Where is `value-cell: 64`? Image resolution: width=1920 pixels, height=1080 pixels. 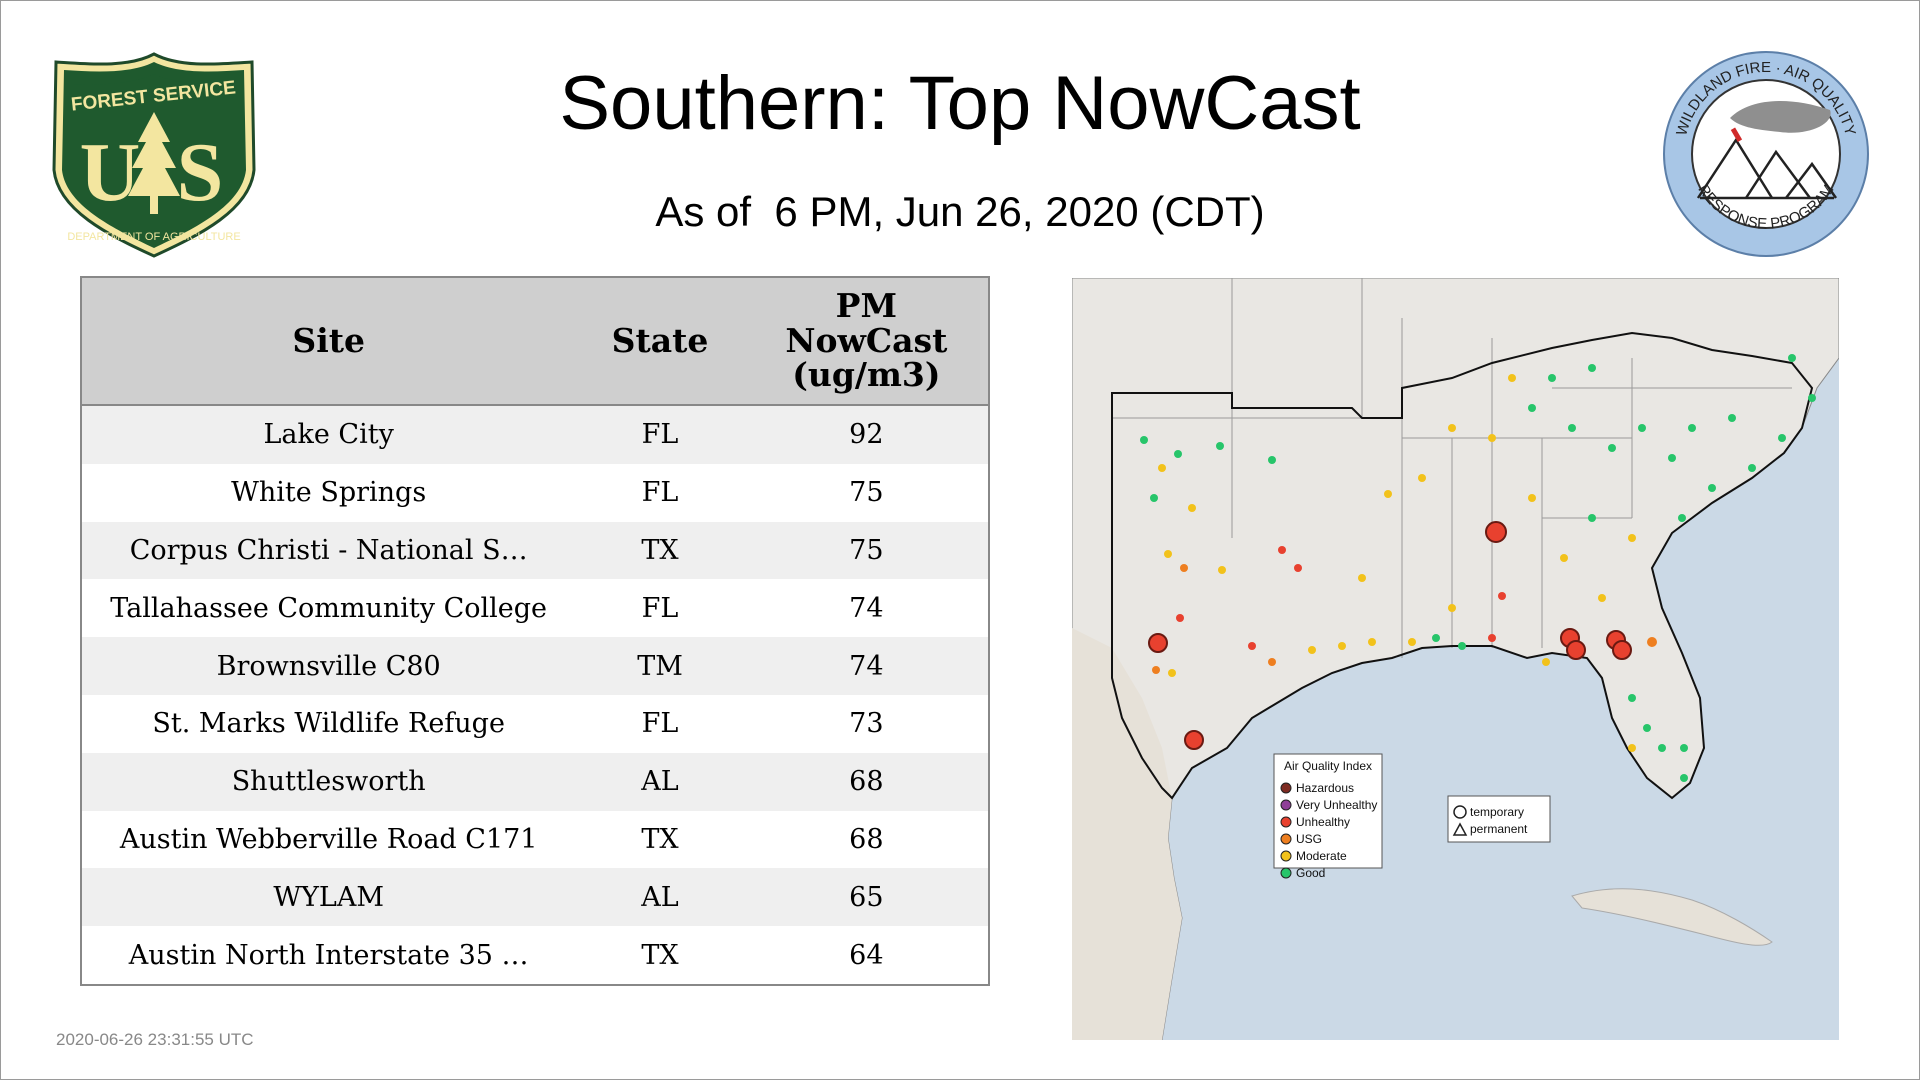
value-cell: 64 is located at coordinates (866, 955).